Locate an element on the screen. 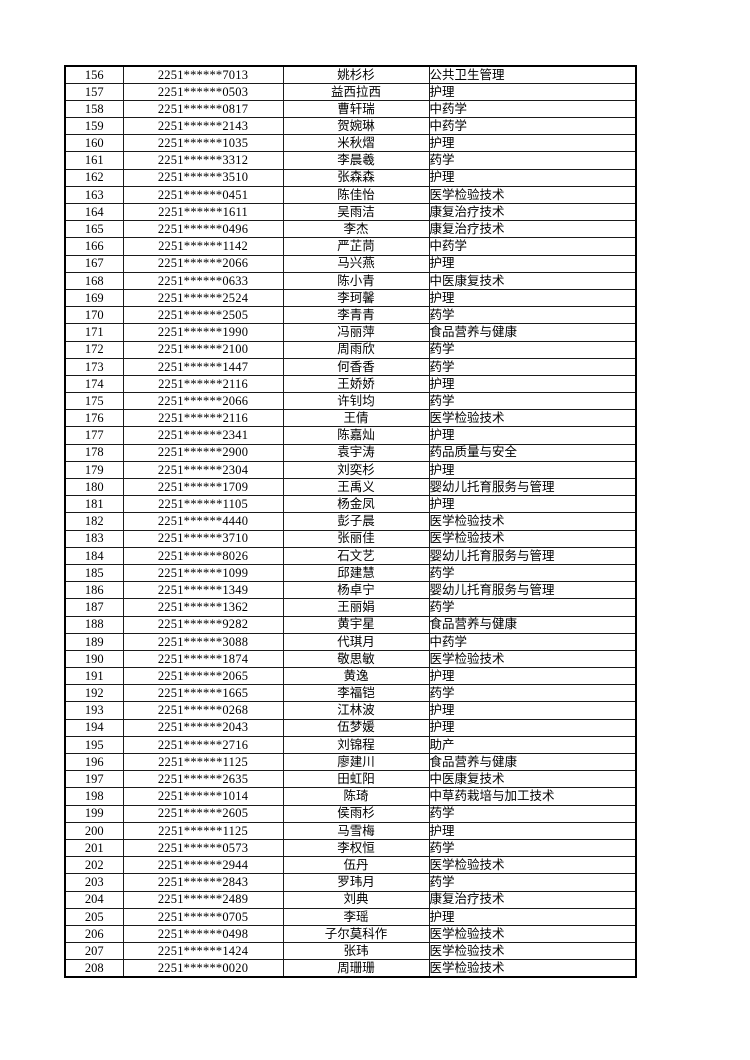 Image resolution: width=750 pixels, height=1060 pixels. candidate-id-cell: 2251******3088 is located at coordinates (203, 641).